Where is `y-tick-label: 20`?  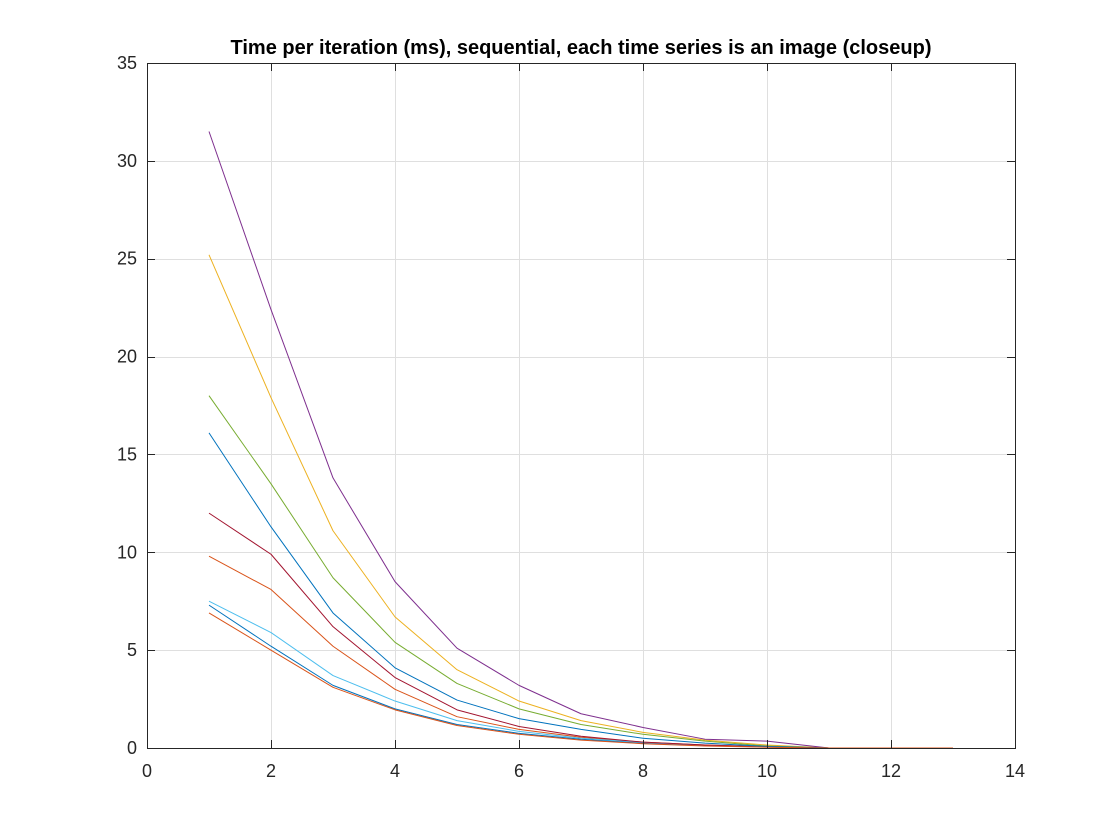 y-tick-label: 20 is located at coordinates (127, 357).